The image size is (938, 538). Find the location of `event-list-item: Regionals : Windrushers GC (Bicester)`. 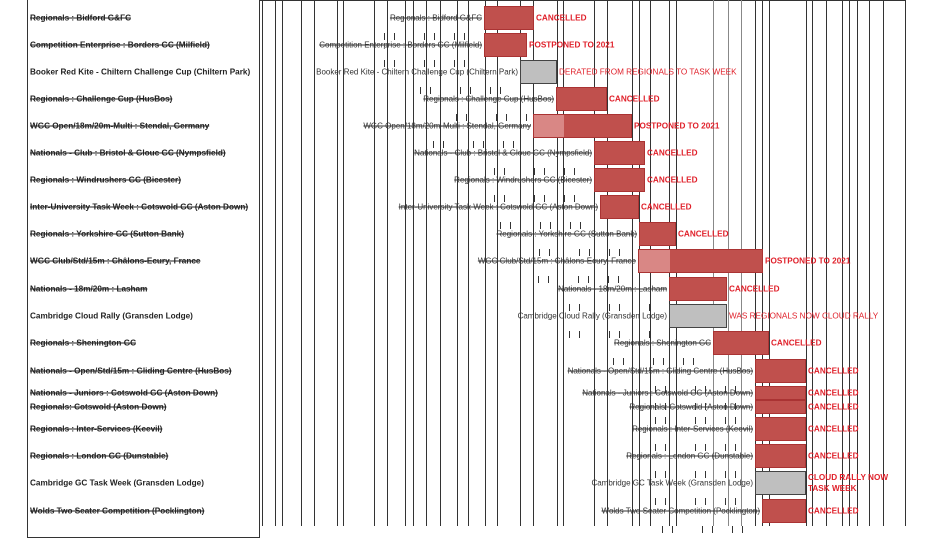

event-list-item: Regionals : Windrushers GC (Bicester) is located at coordinates (105, 180).